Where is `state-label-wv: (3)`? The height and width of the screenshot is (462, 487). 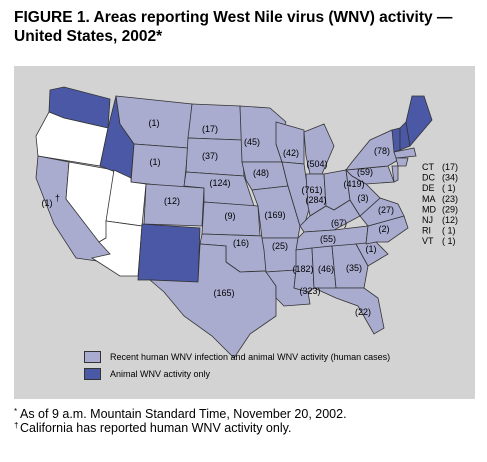 state-label-wv: (3) is located at coordinates (363, 198).